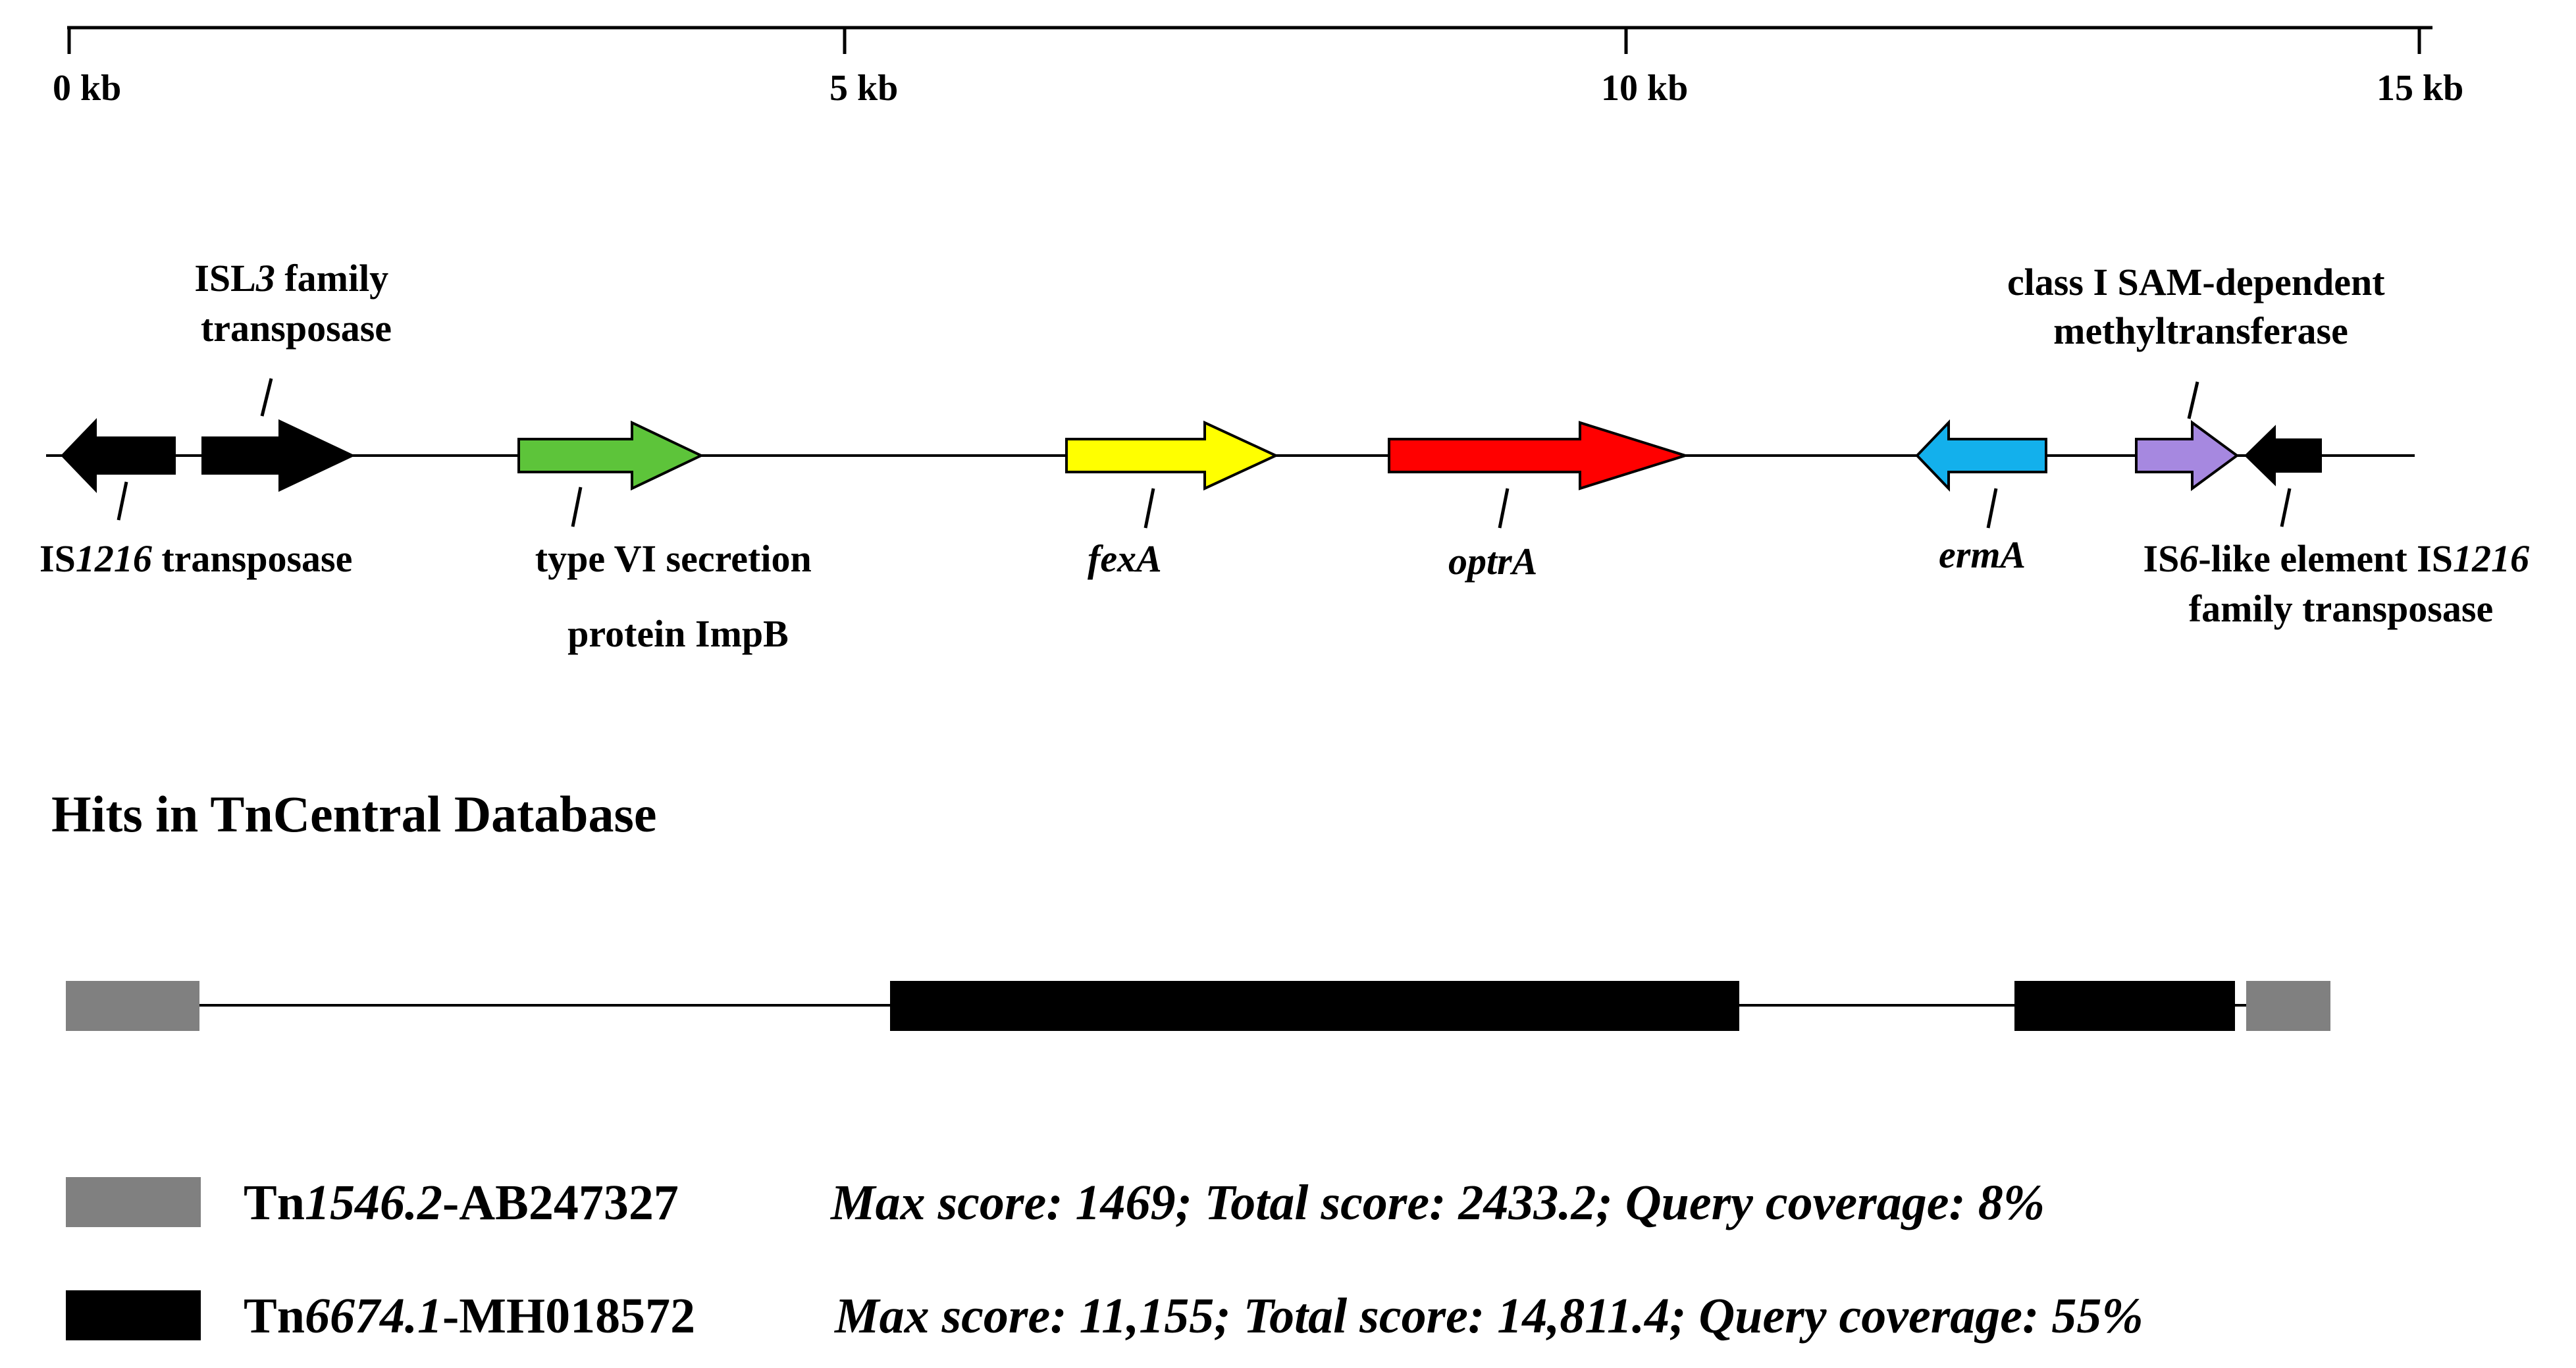 The height and width of the screenshot is (1368, 2576). What do you see at coordinates (2286, 508) in the screenshot?
I see `leader-line-is1216-right` at bounding box center [2286, 508].